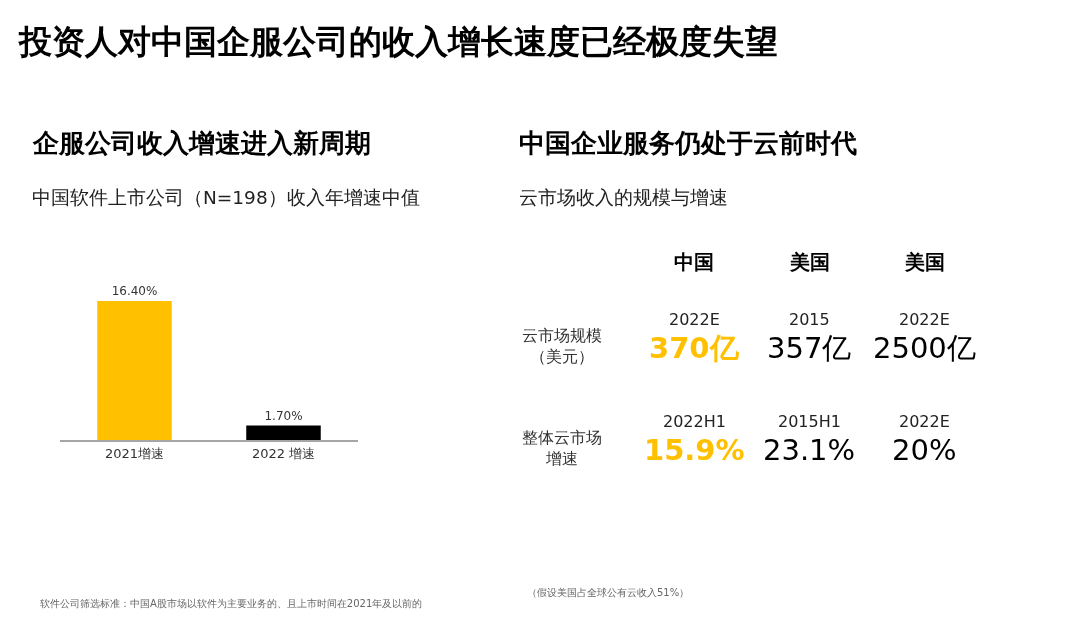 This screenshot has width=1080, height=622. I want to click on data-label: 16.40%, so click(134, 291).